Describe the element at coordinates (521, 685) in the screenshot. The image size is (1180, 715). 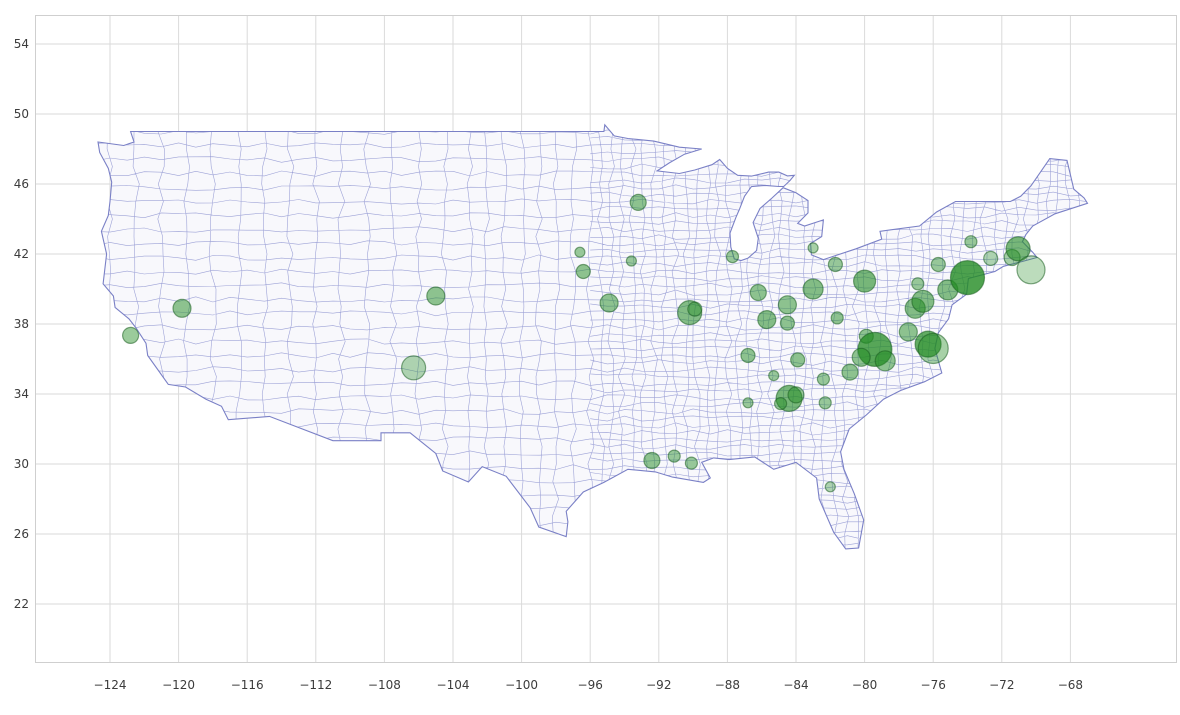
I see `x-tick-label: −100` at that location.